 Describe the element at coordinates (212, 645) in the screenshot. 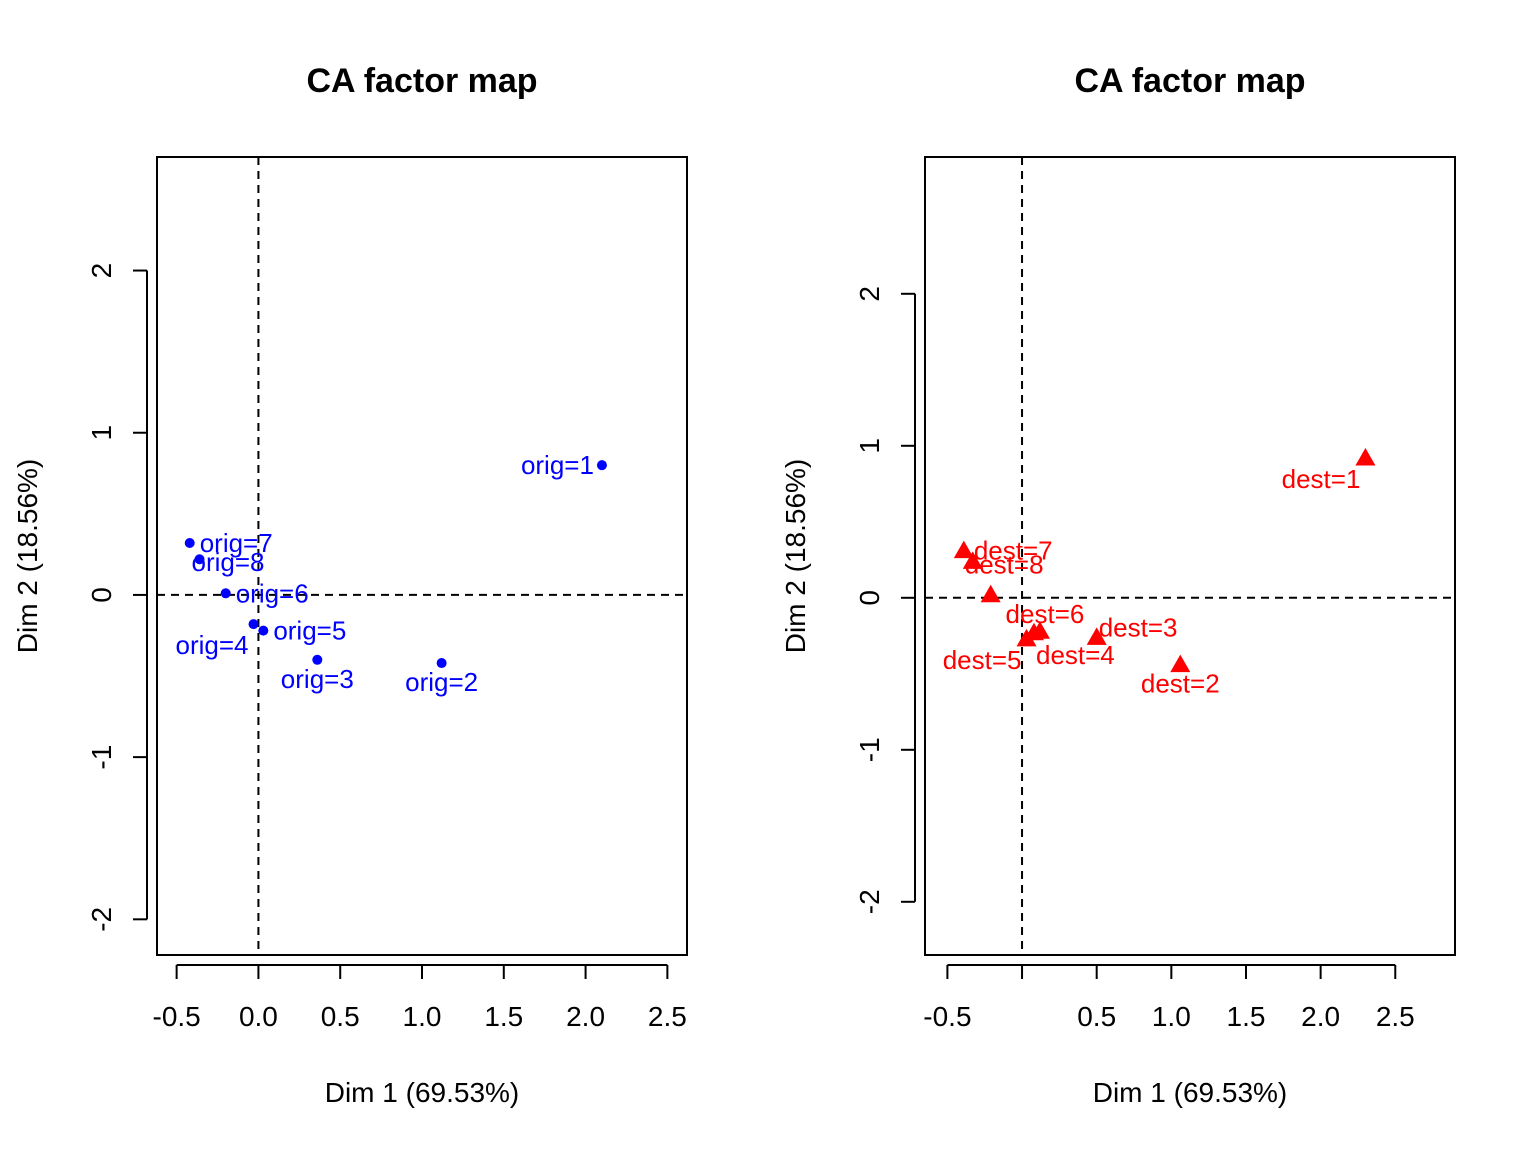

I see `point-label: orig=4` at that location.